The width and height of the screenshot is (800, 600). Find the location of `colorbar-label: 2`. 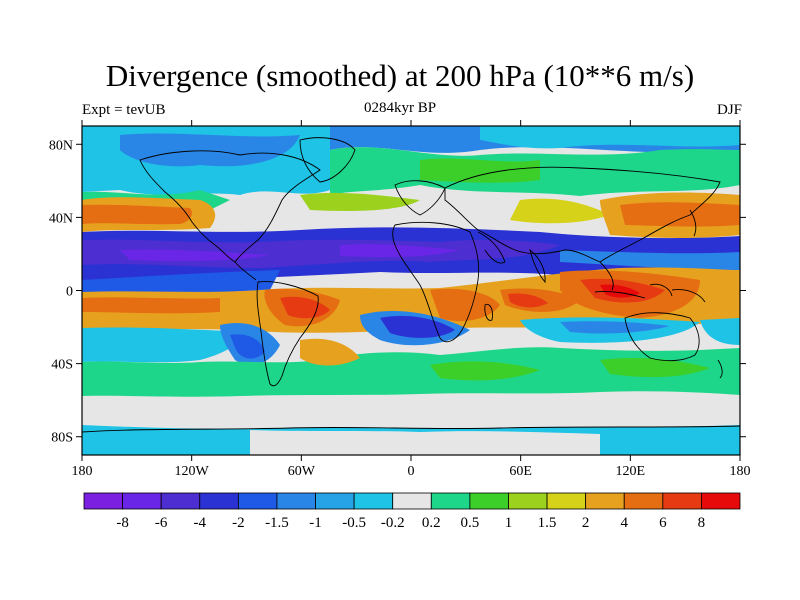

colorbar-label: 2 is located at coordinates (586, 523).